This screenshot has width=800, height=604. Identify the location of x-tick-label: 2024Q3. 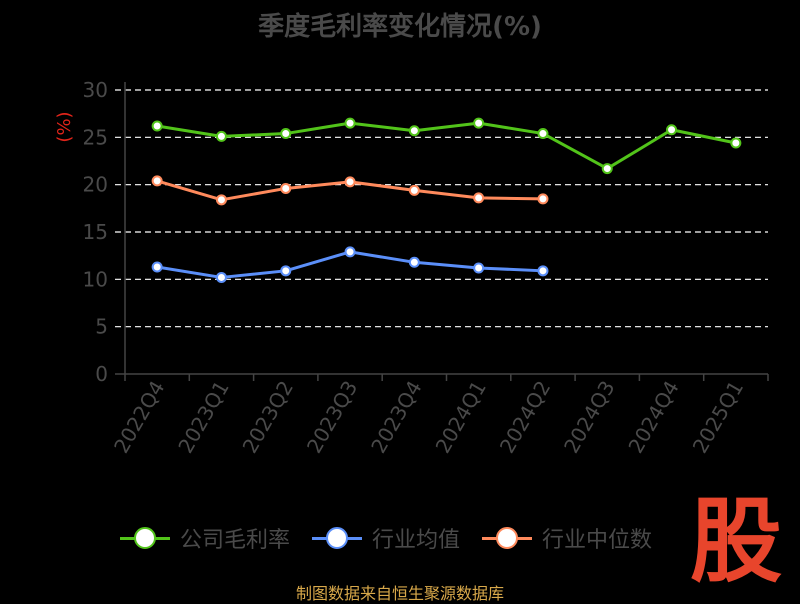
(589, 417).